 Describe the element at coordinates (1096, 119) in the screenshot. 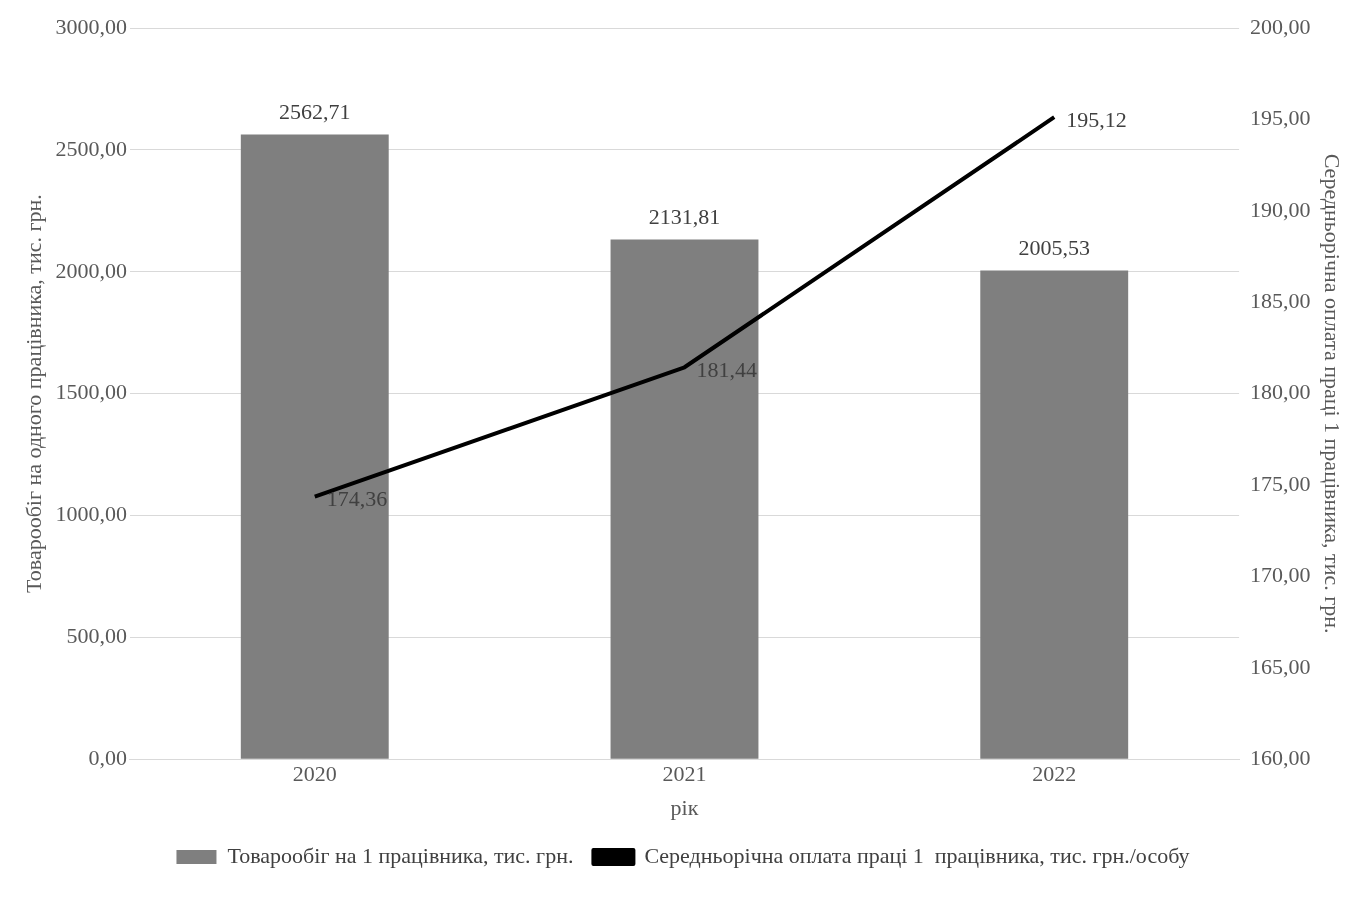

I see `data-label: 195,12` at that location.